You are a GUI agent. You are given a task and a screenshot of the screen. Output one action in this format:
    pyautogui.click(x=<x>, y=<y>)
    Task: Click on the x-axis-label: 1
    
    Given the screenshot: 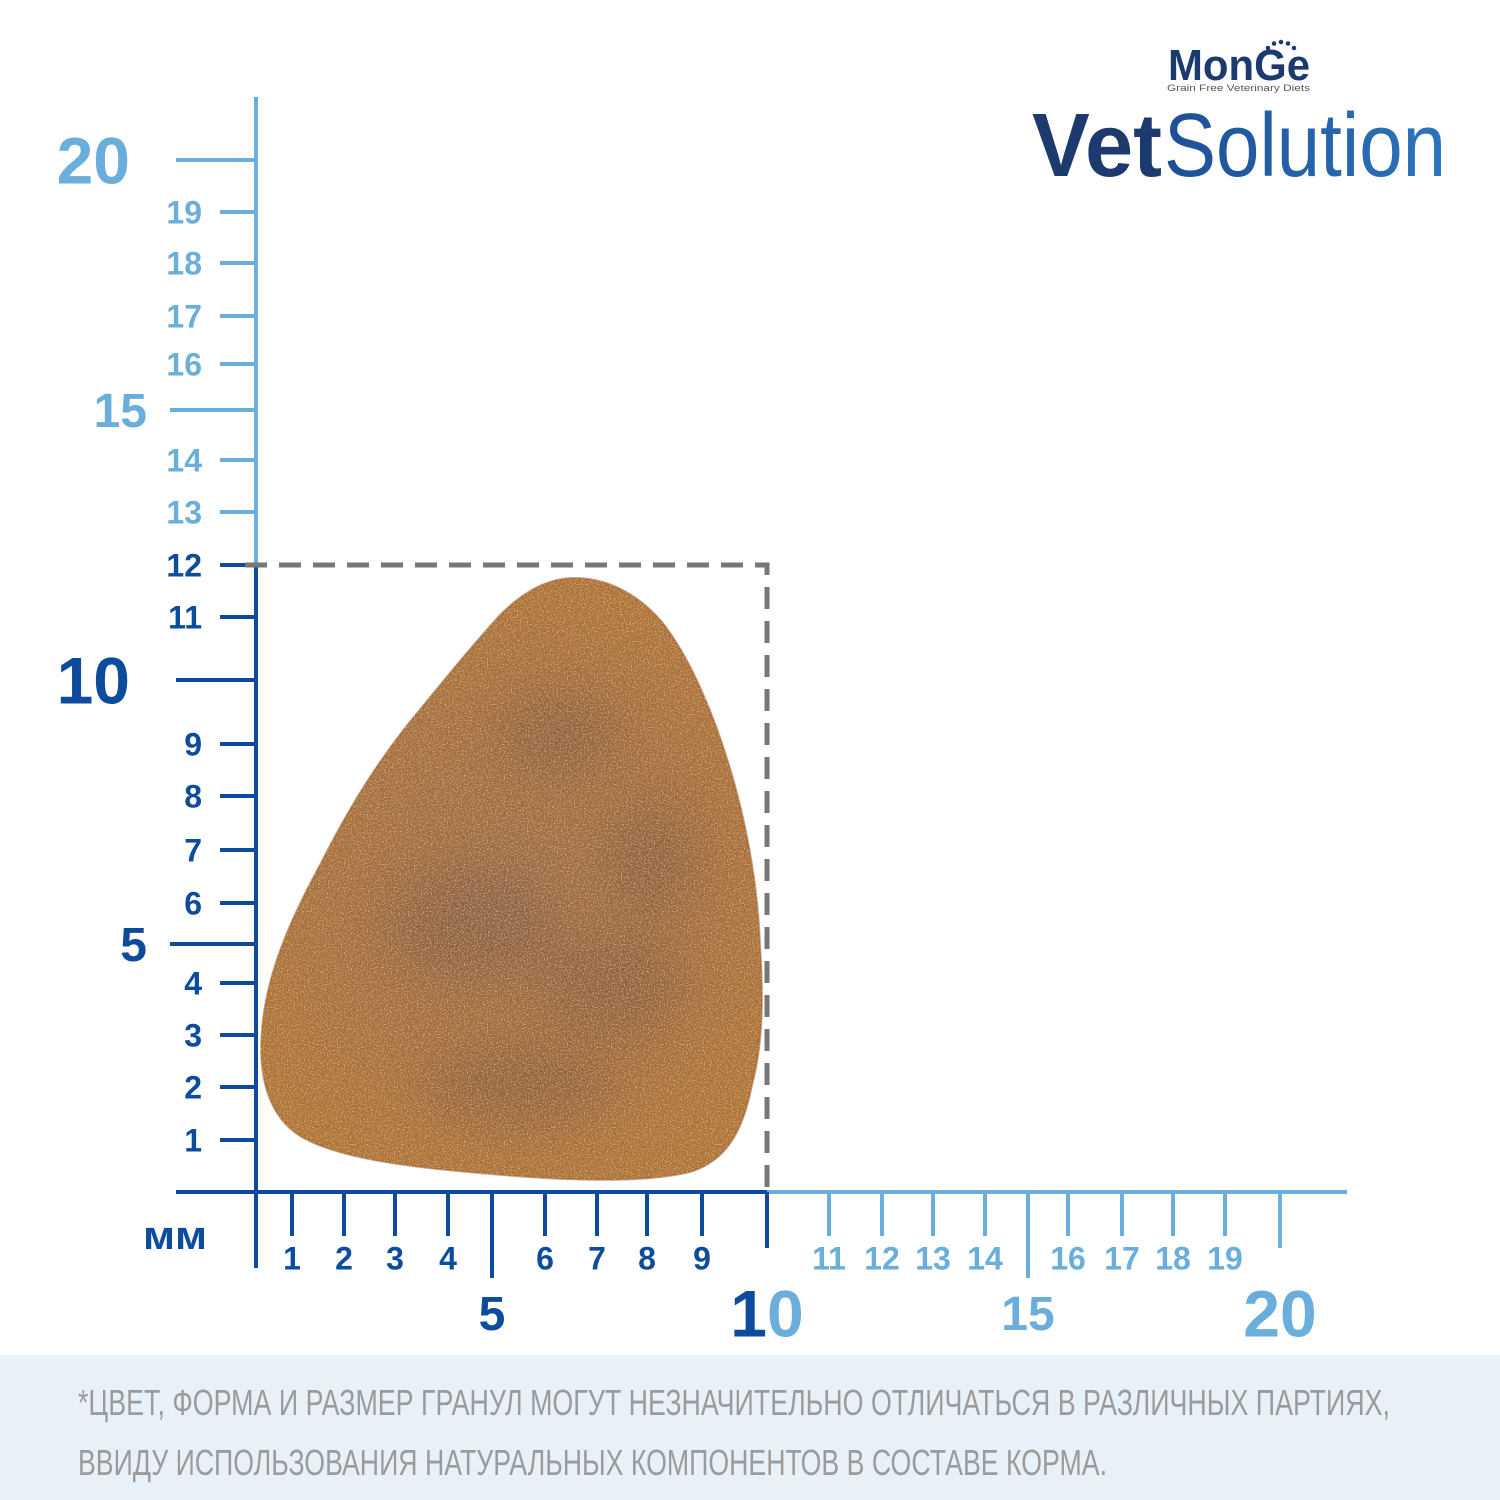 What is the action you would take?
    pyautogui.click(x=292, y=1259)
    